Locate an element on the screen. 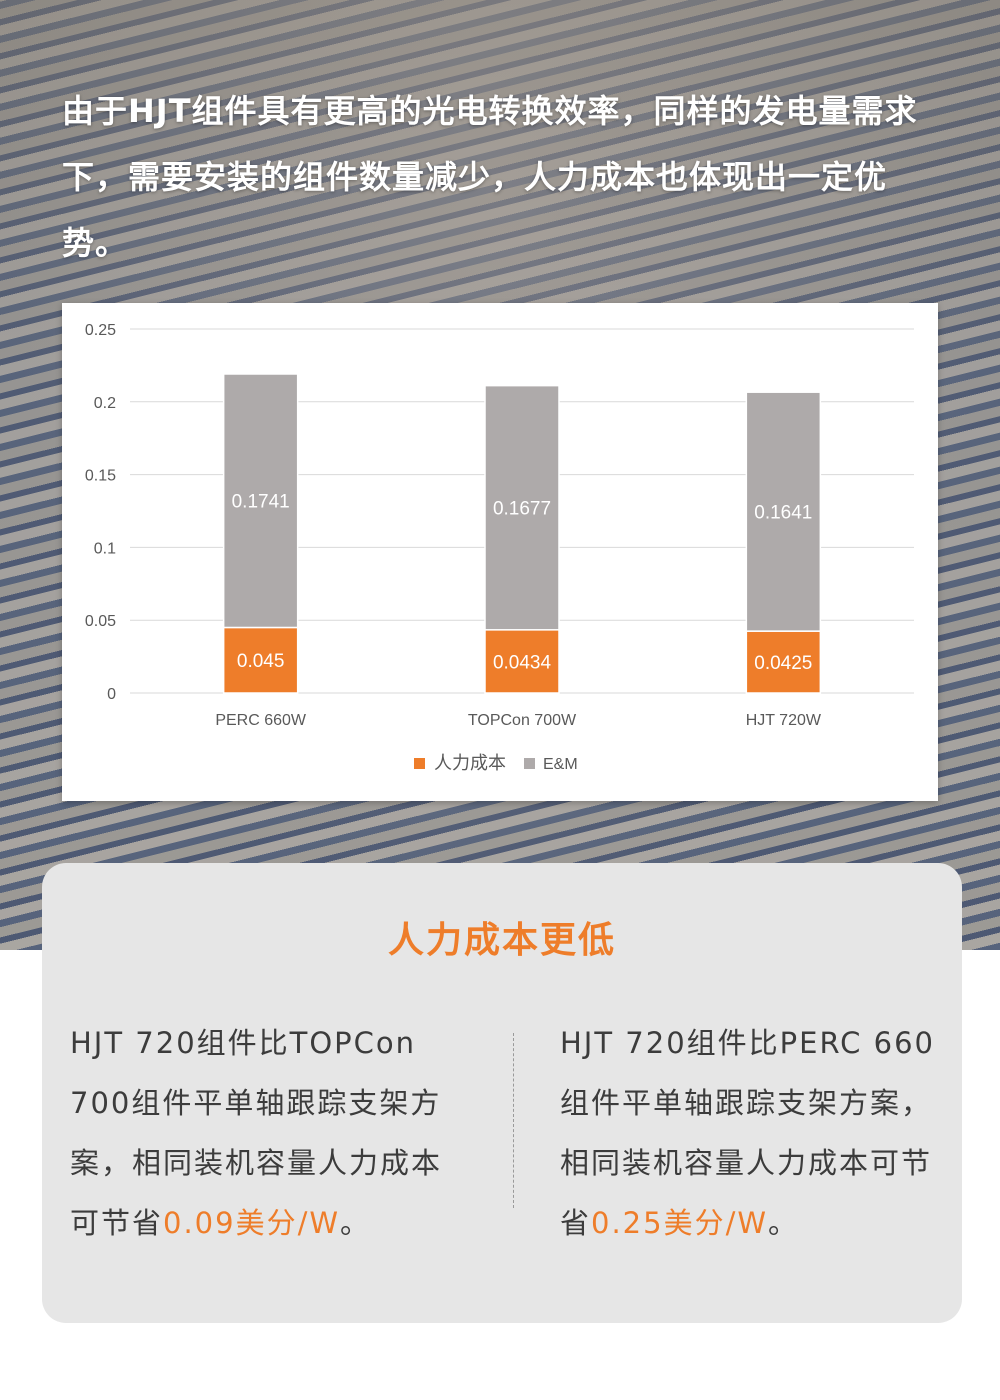 This screenshot has width=1000, height=1400. data-label: 0.1677 is located at coordinates (522, 509).